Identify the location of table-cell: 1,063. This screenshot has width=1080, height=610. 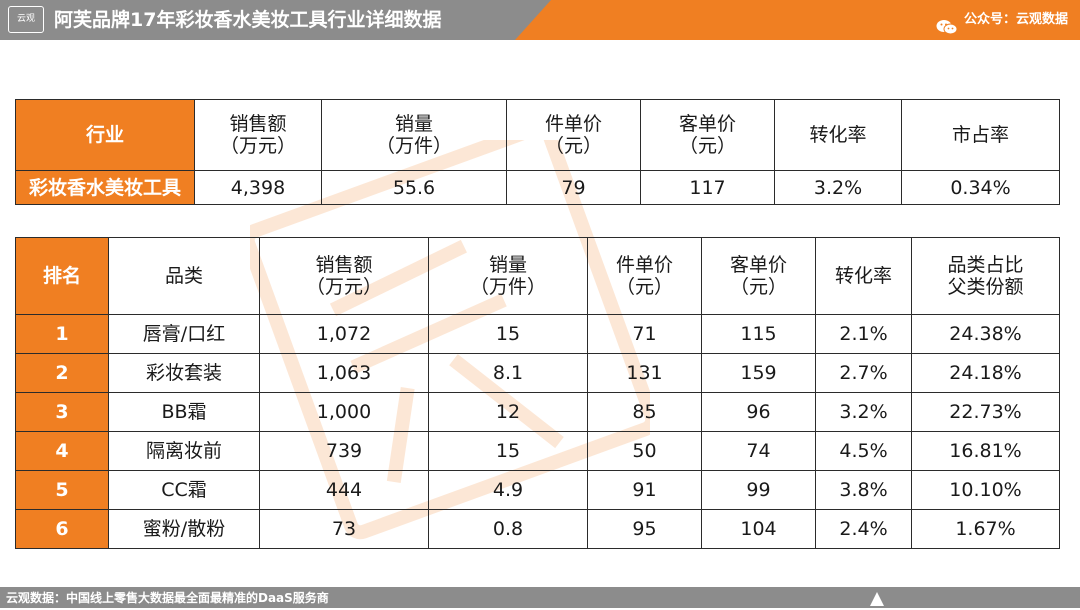
(344, 373).